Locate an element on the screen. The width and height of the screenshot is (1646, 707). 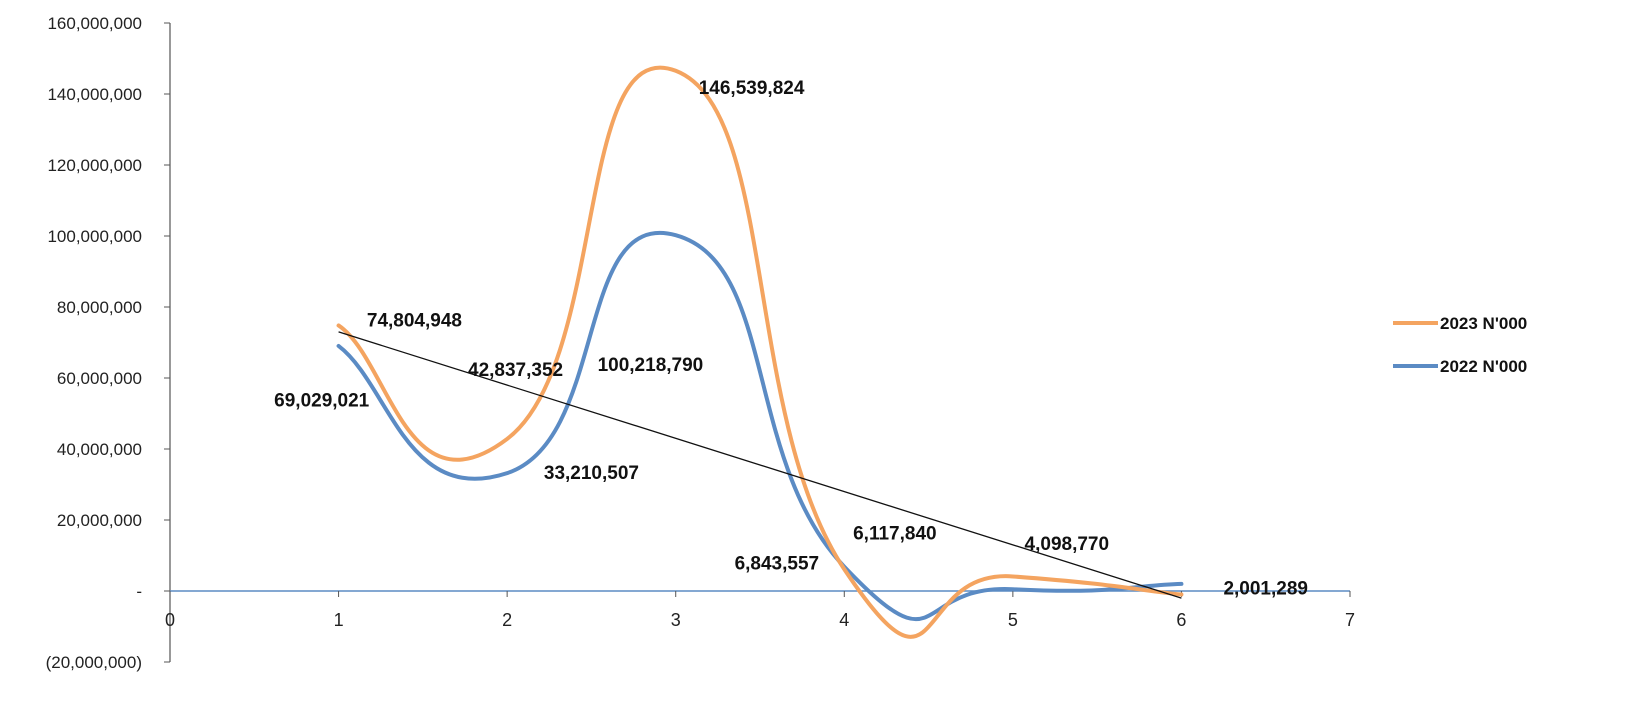
x-tick-label: 7 is located at coordinates (1350, 620).